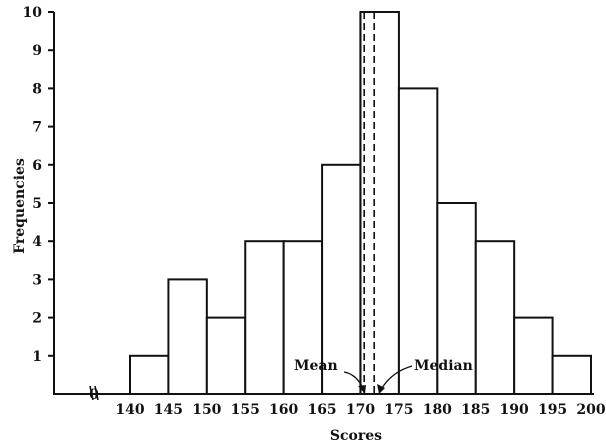 The image size is (606, 447). I want to click on median-label: Median, so click(443, 366).